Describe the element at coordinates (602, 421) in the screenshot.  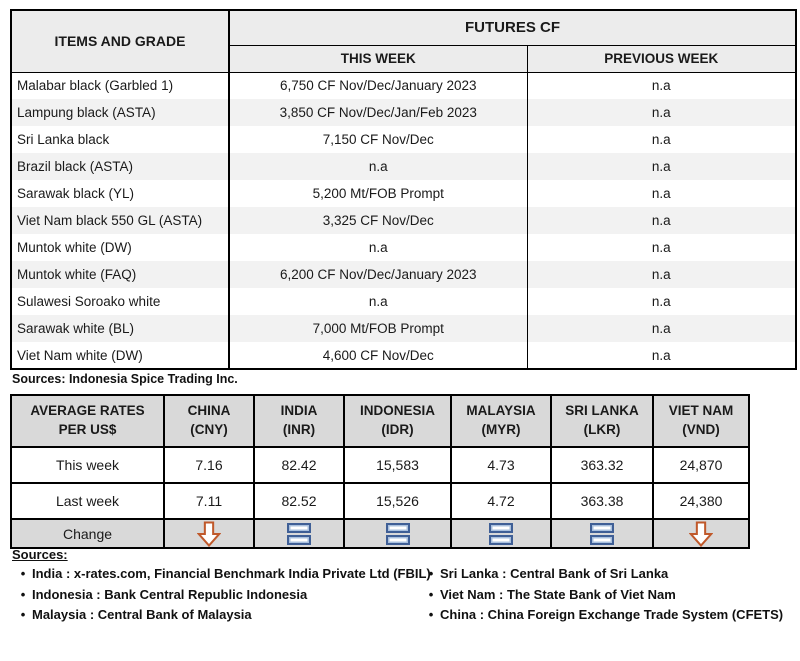
I see `column-header-sri-lanka: SRI LANKA (LKR)` at that location.